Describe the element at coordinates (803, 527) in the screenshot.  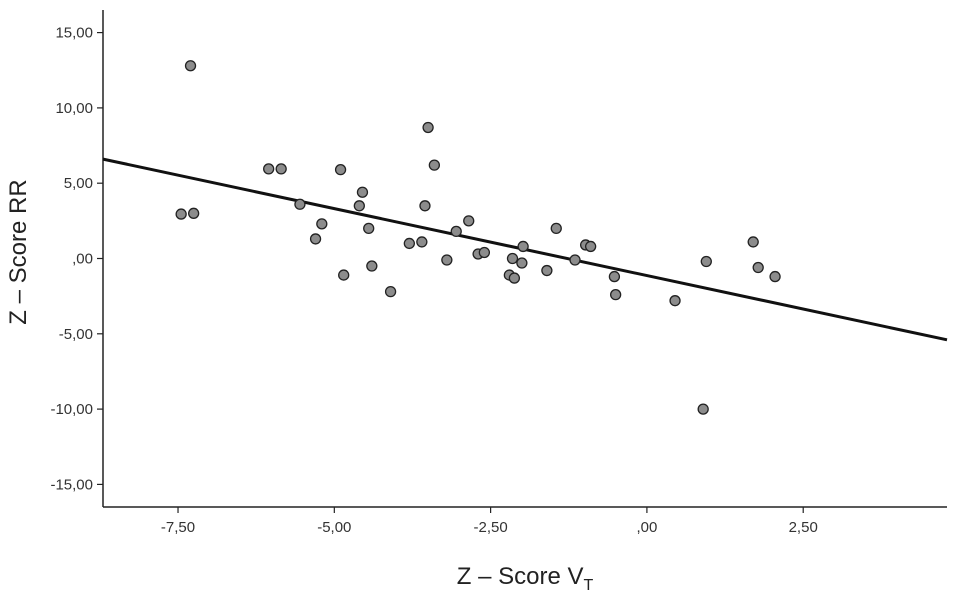
I see `x-tick-label: 2,50` at that location.